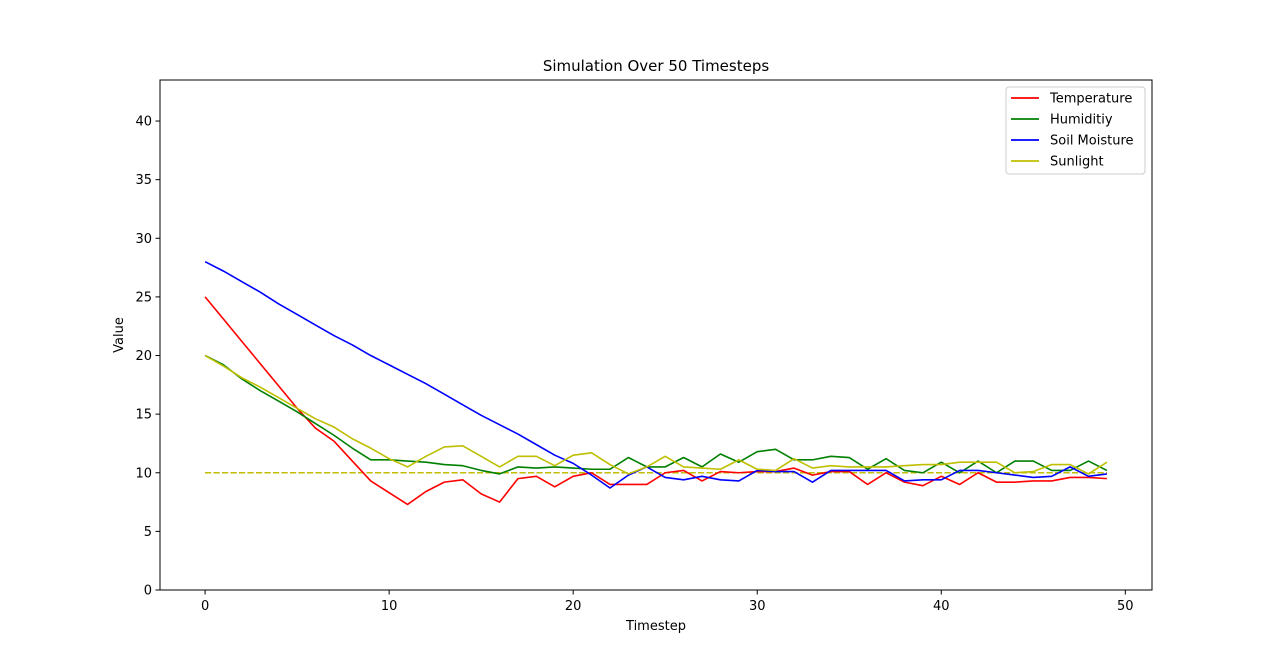  What do you see at coordinates (1092, 141) in the screenshot?
I see `legend-label-soil-moisture: Soil Moisture` at bounding box center [1092, 141].